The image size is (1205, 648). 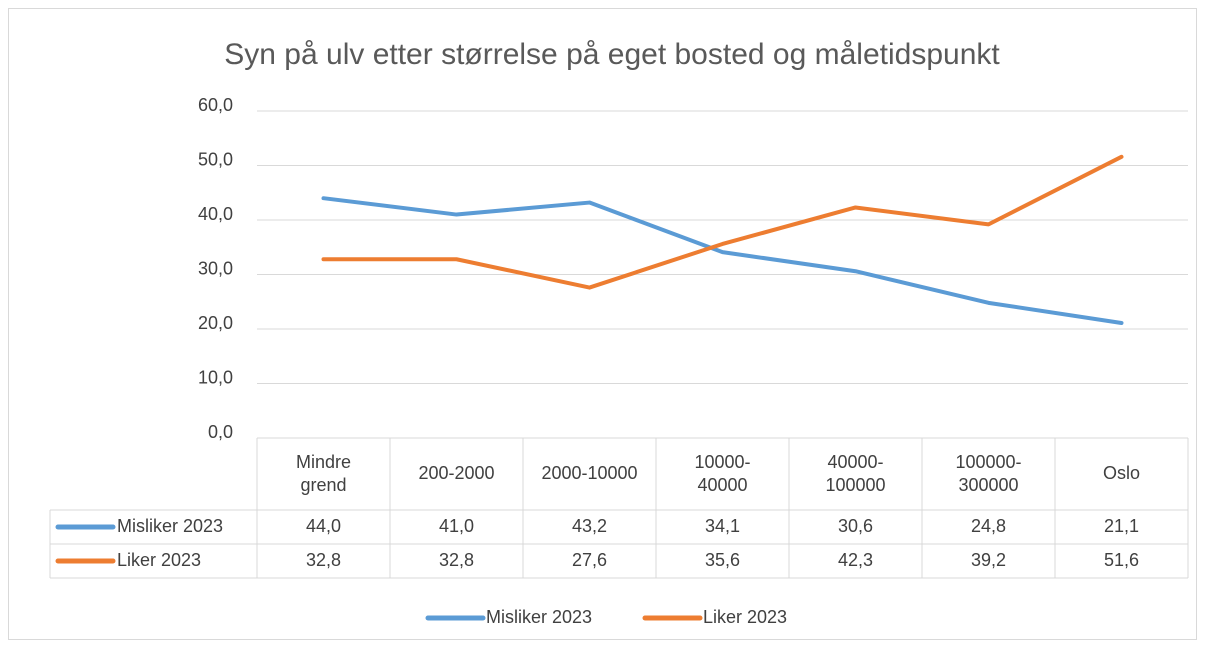 I want to click on x-tick-label: 40000-100000, so click(x=855, y=473).